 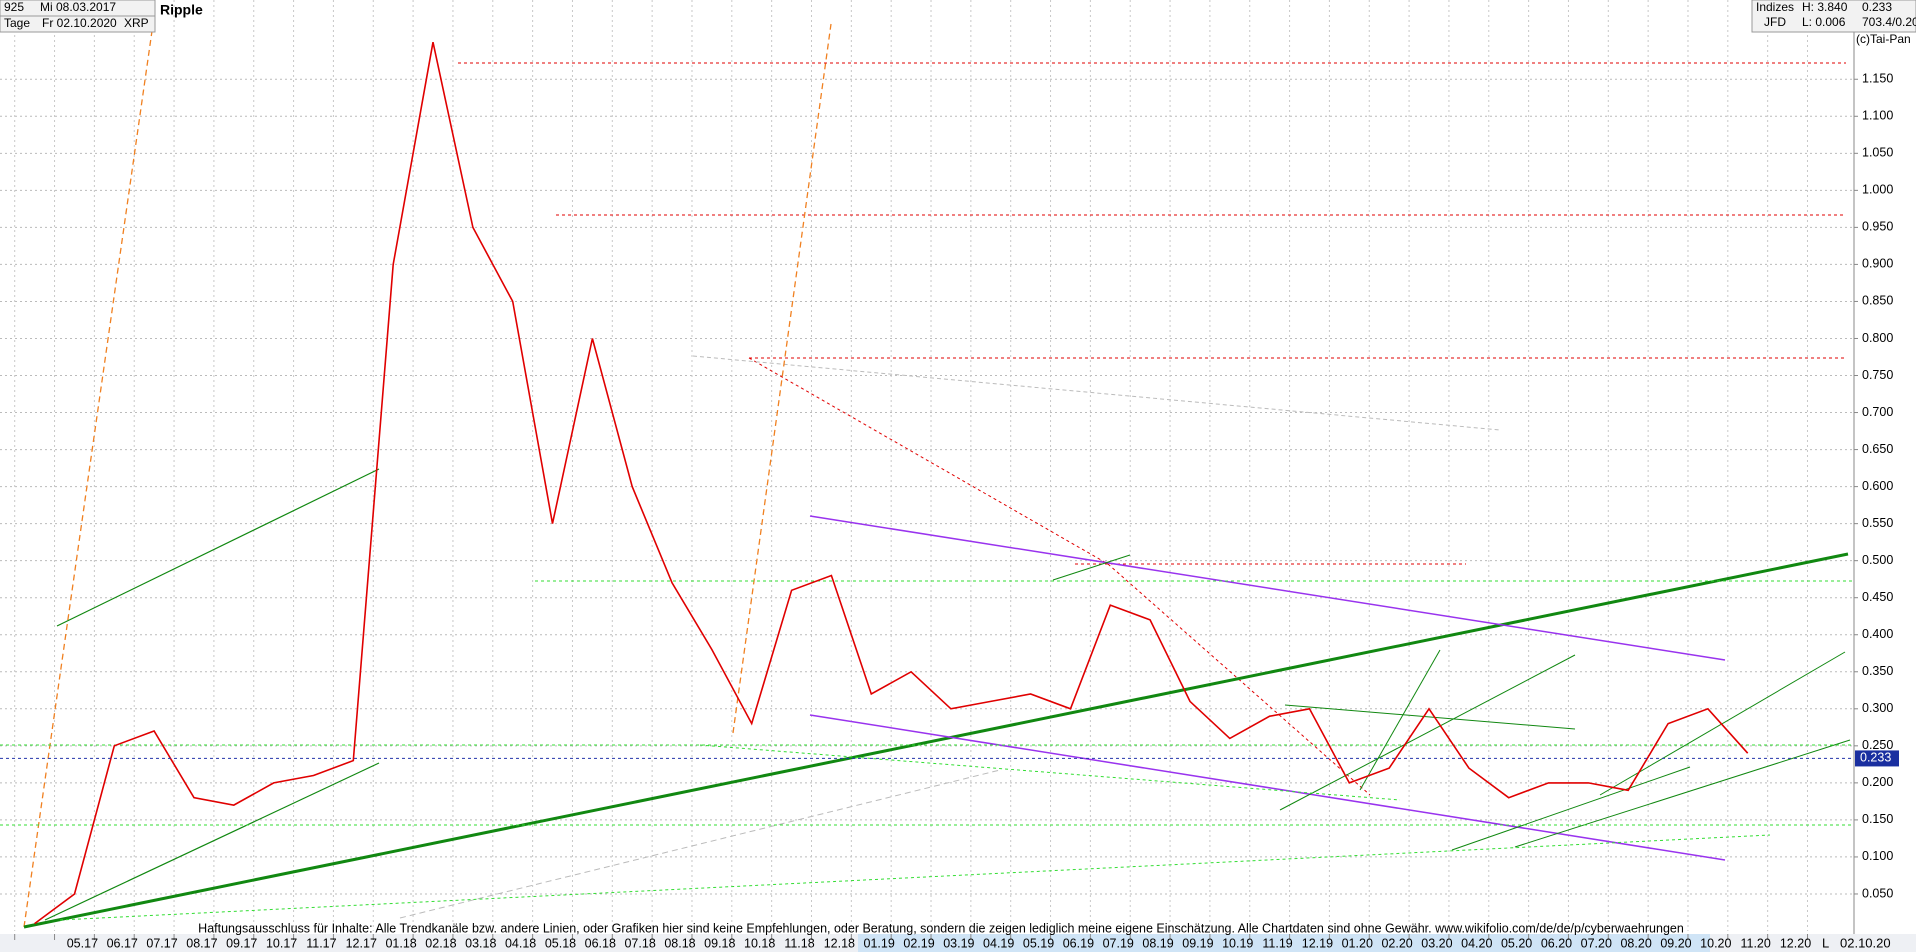 What do you see at coordinates (1516, 943) in the screenshot?
I see `x-tick-label: 05.20` at bounding box center [1516, 943].